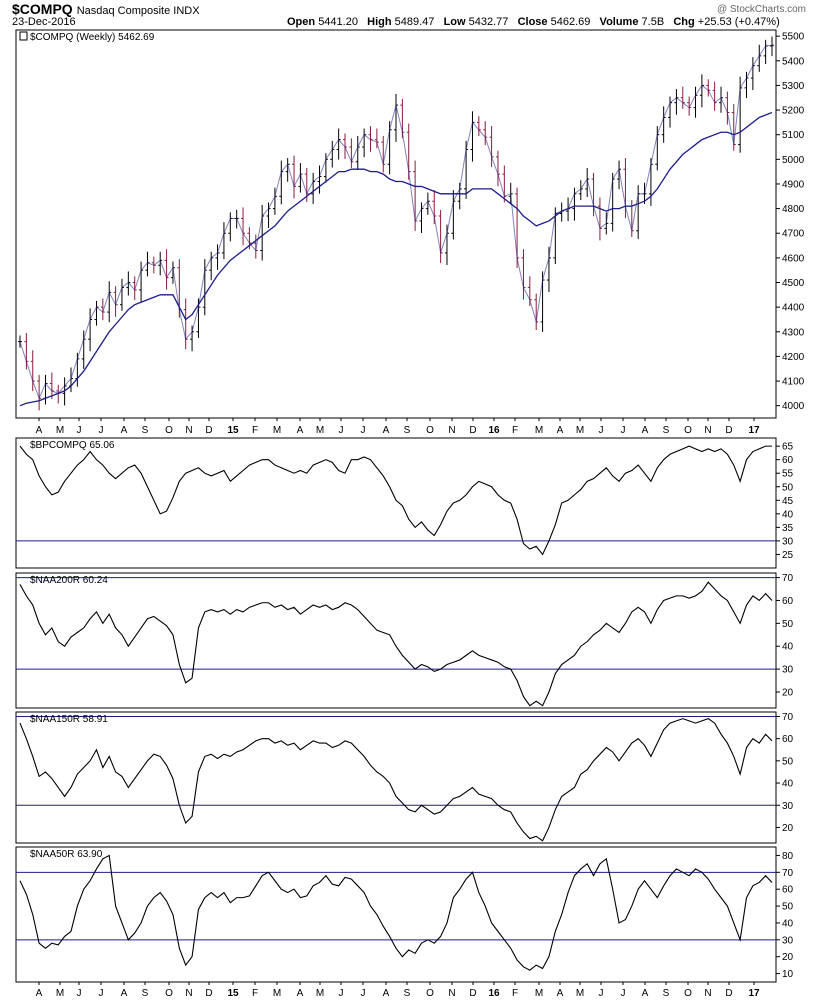  I want to click on close-value: 5462.69, so click(570, 22).